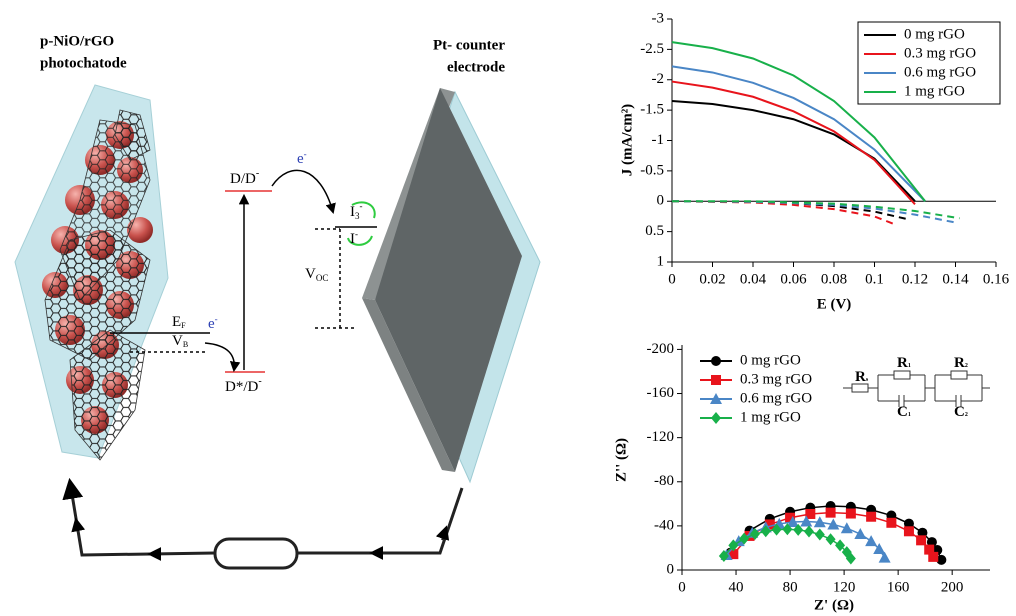  What do you see at coordinates (834, 605) in the screenshot?
I see `x-axis-title: Z' (Ω)` at bounding box center [834, 605].